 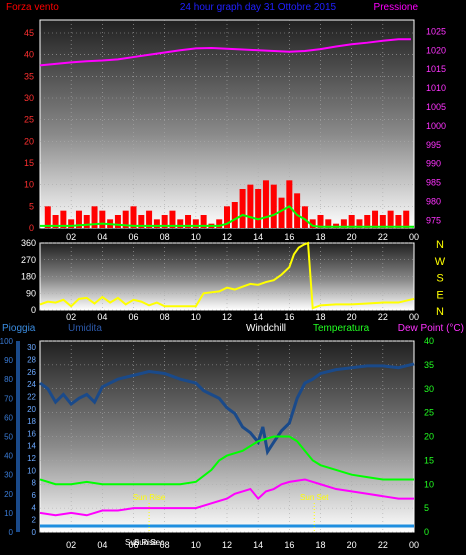 I want to click on y-tick-right-p3: 15, so click(x=429, y=460).